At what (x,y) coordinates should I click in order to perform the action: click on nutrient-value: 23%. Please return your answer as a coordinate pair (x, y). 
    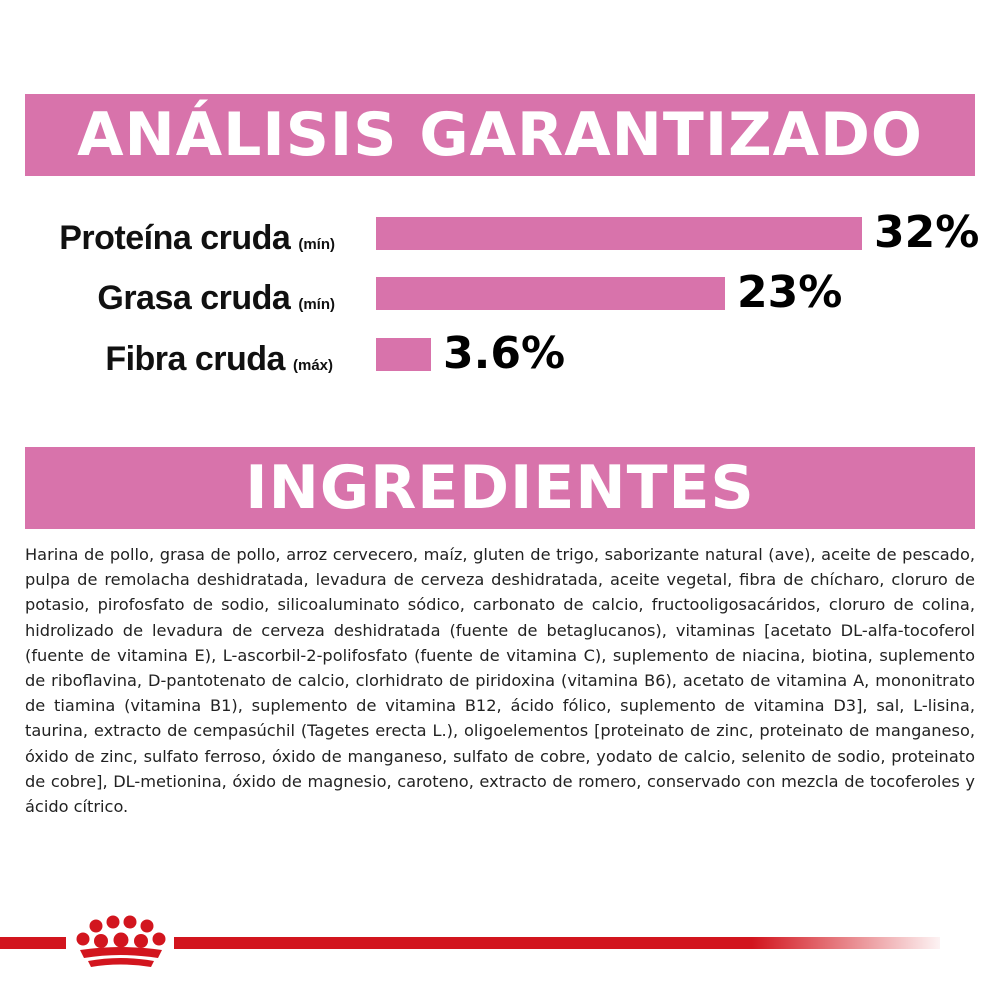
    Looking at the image, I should click on (790, 292).